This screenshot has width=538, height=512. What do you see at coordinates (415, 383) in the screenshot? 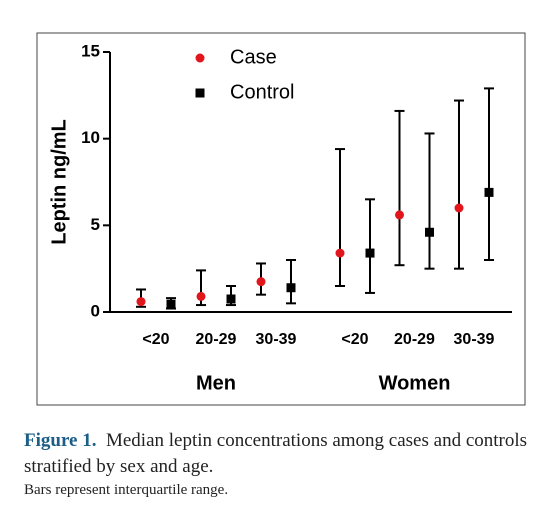
I see `group-label: Women` at bounding box center [415, 383].